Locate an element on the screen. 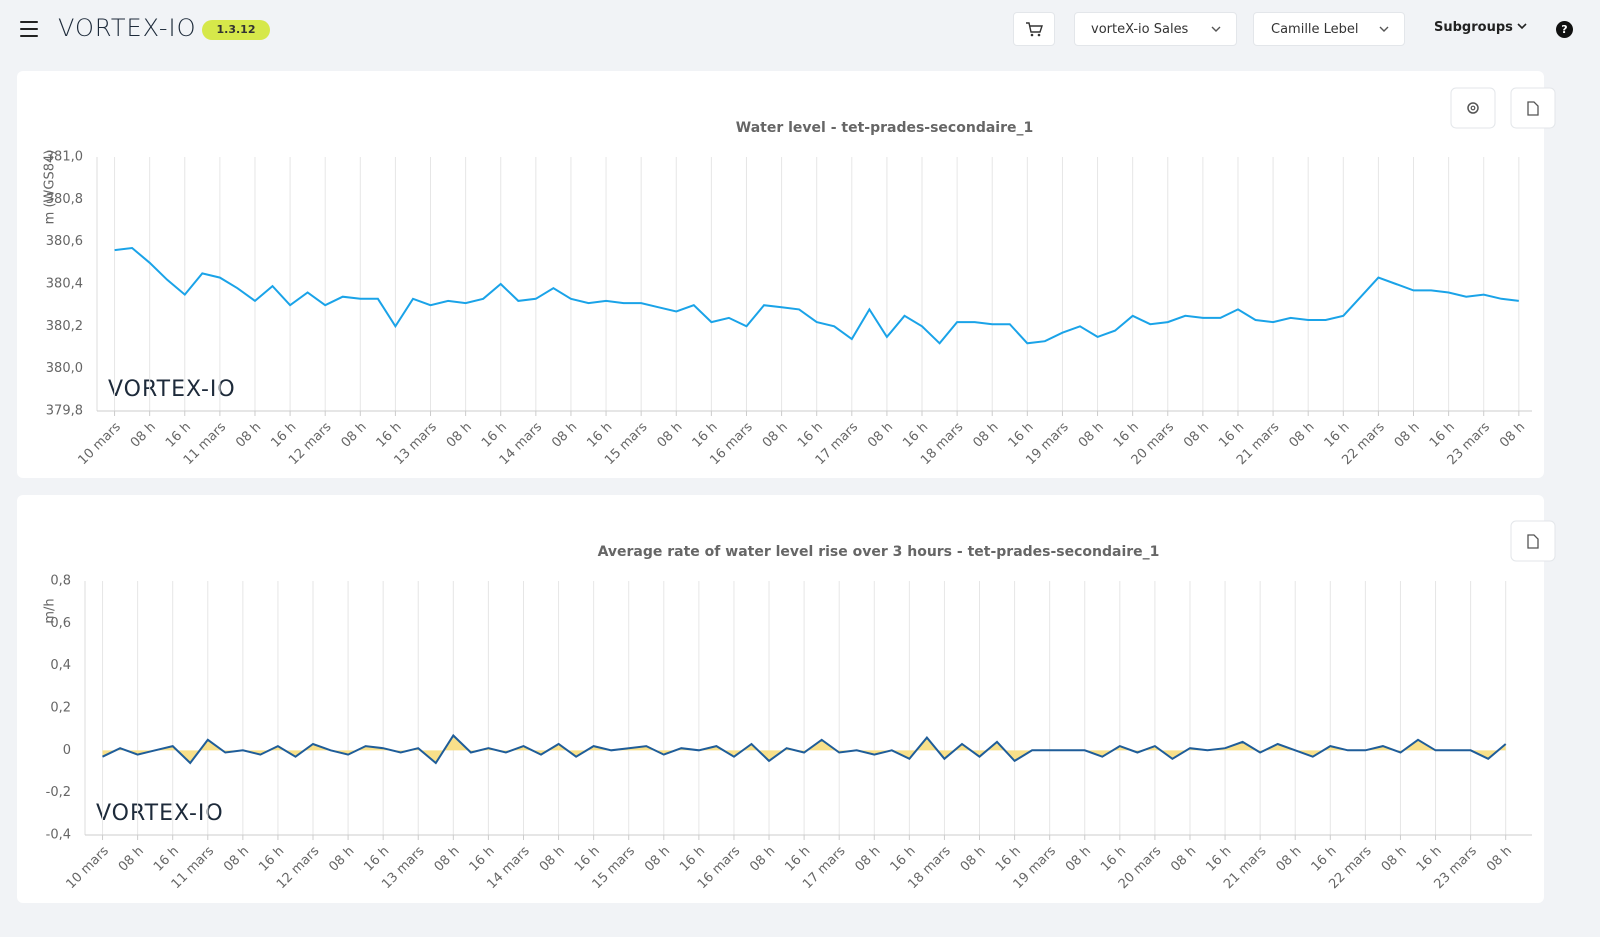  chart-title: Water level - tet-prades-secondaire_1 is located at coordinates (884, 128).